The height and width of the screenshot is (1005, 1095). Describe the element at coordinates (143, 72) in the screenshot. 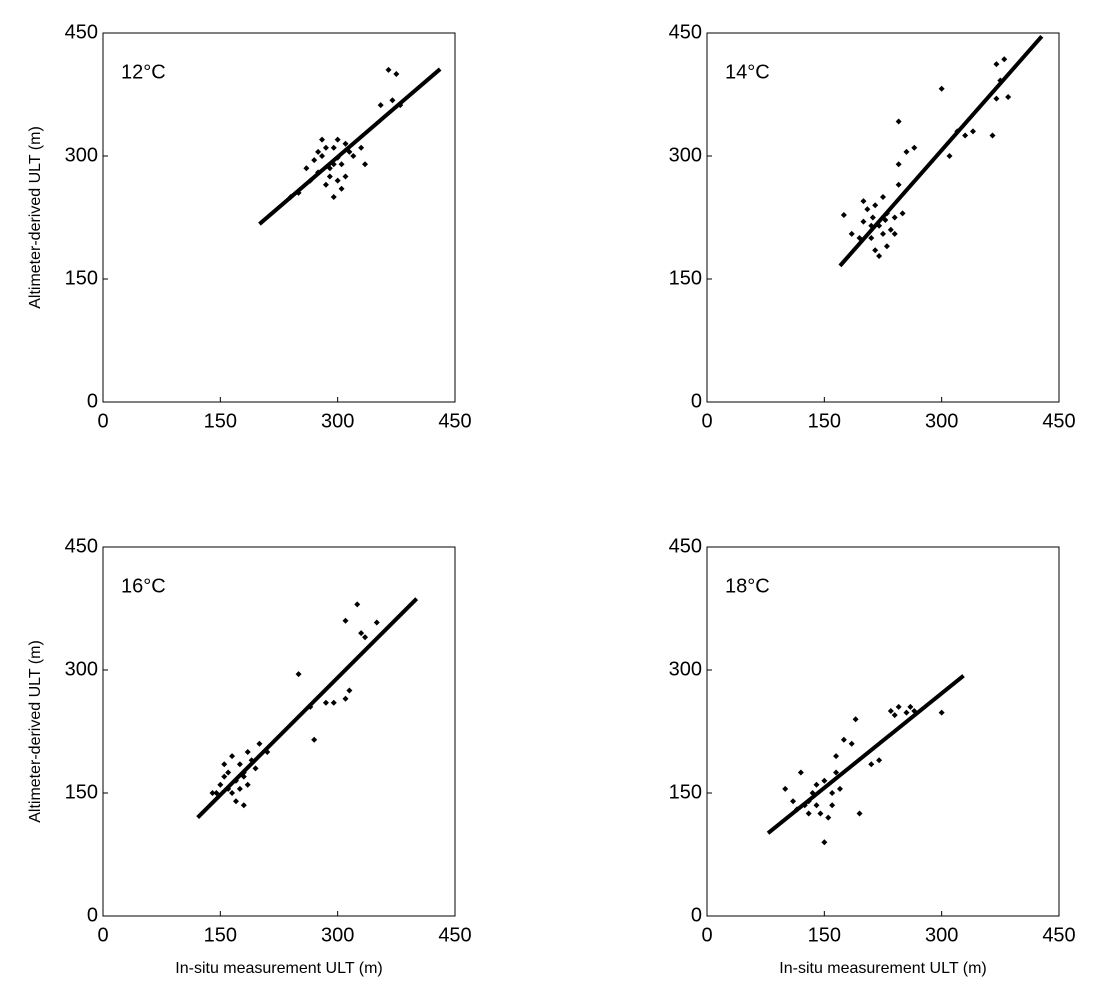

I see `panel-label: 12°C` at that location.